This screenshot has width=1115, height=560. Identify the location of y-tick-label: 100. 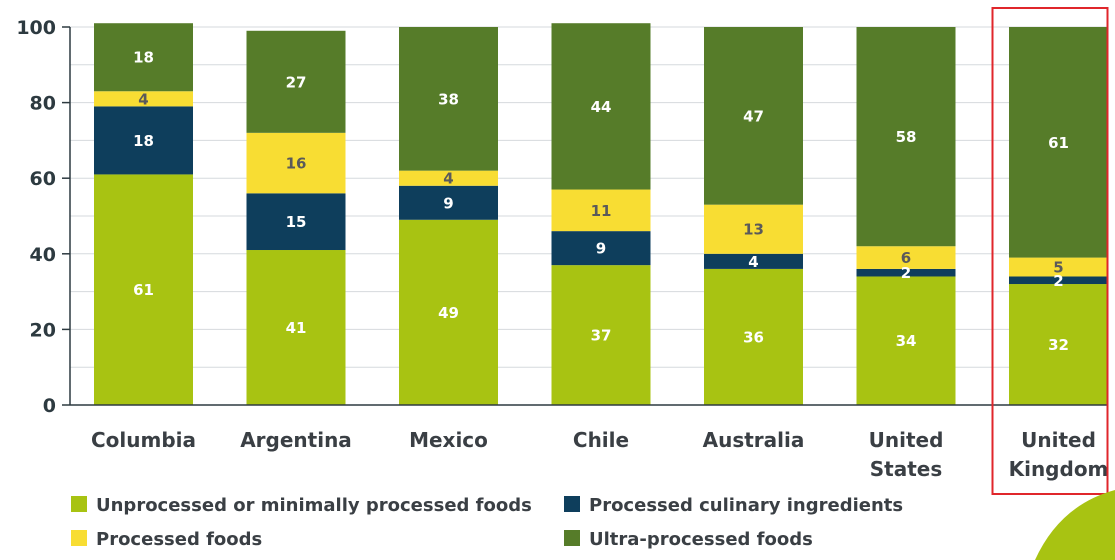
(36, 28).